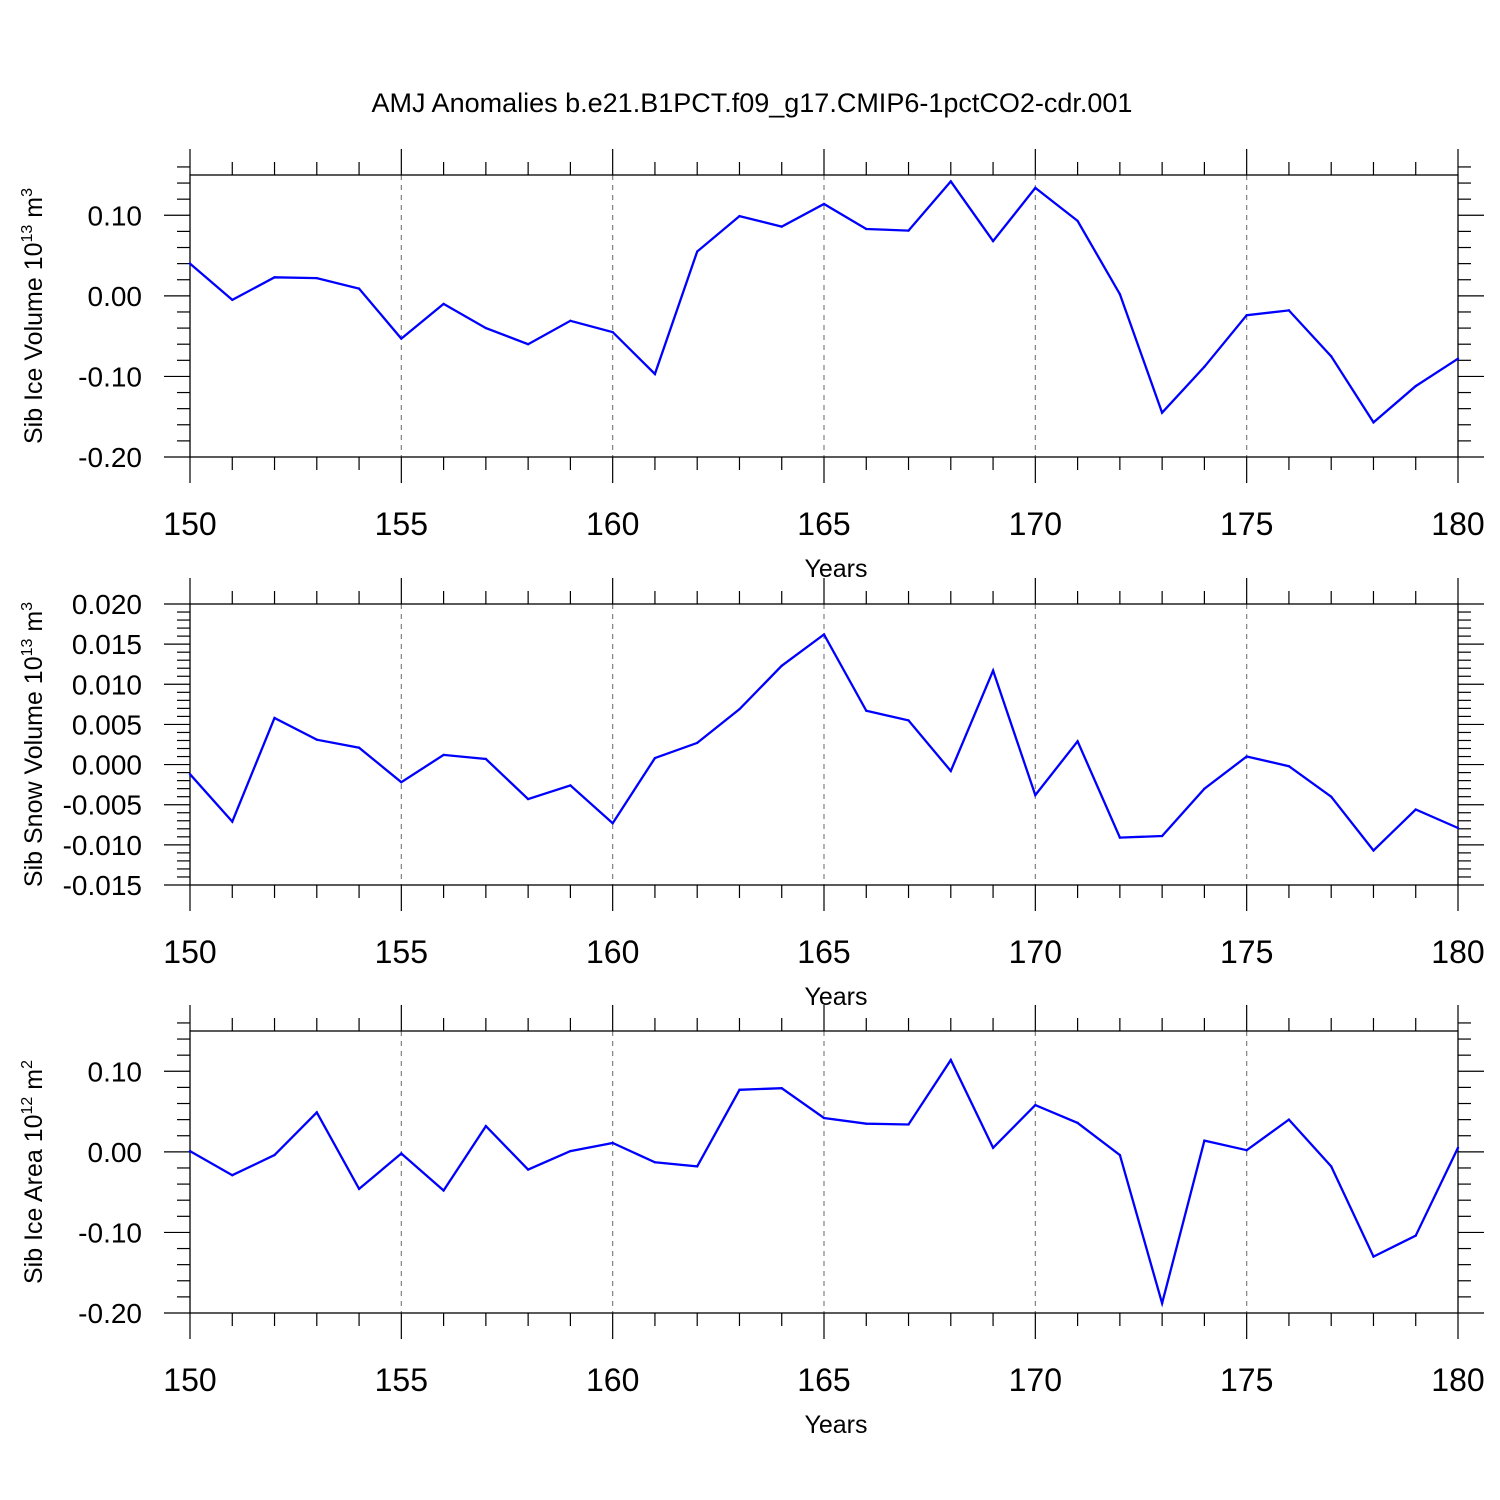 Image resolution: width=1500 pixels, height=1500 pixels. What do you see at coordinates (33, 1172) in the screenshot?
I see `y-axis-title: Sib Ice Area 1012 m2` at bounding box center [33, 1172].